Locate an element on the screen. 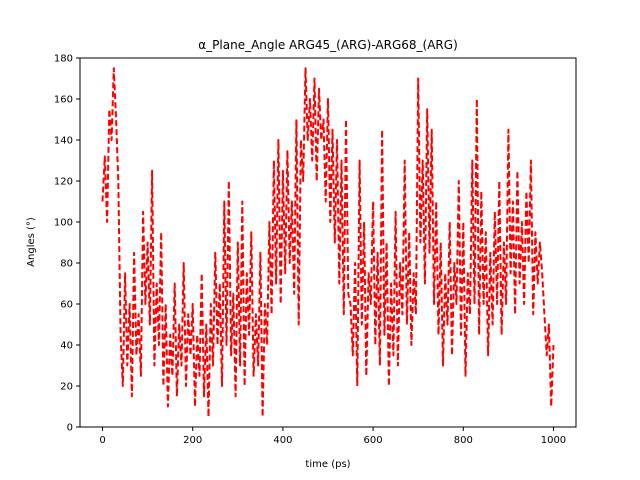 The width and height of the screenshot is (640, 480). y-tick-label: 40 is located at coordinates (66, 346).